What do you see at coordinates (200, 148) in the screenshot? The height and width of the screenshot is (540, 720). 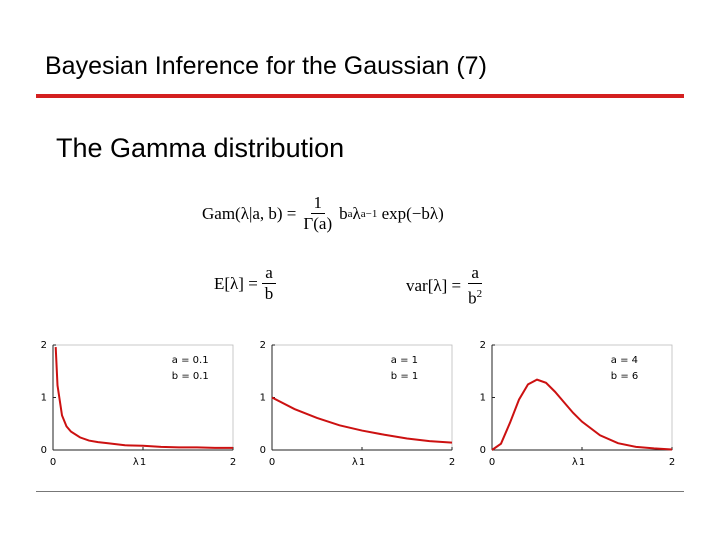 I see `subtitle: The Gamma distribution` at bounding box center [200, 148].